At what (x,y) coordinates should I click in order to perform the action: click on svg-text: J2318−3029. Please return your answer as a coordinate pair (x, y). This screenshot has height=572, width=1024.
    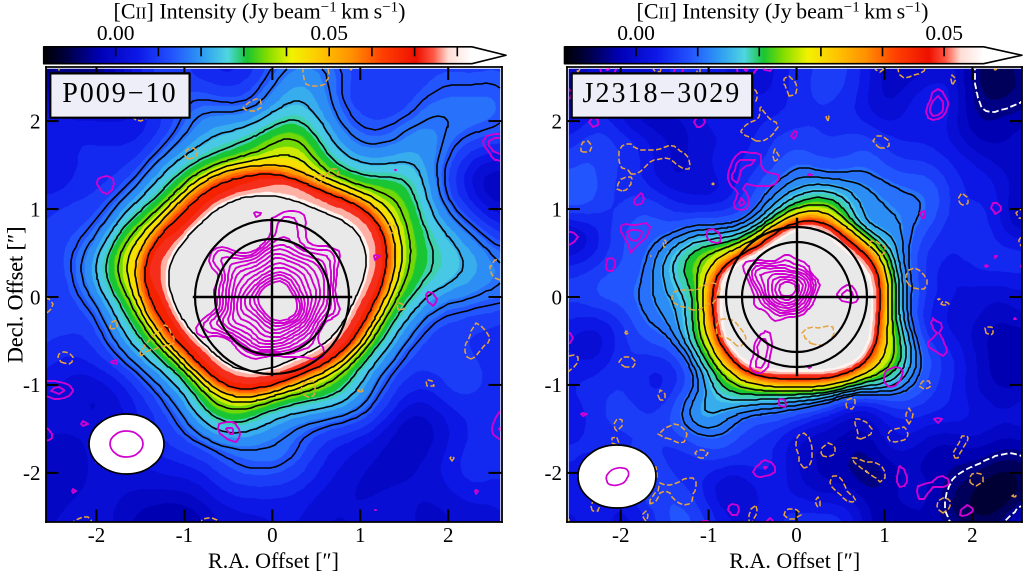
    Looking at the image, I should click on (662, 93).